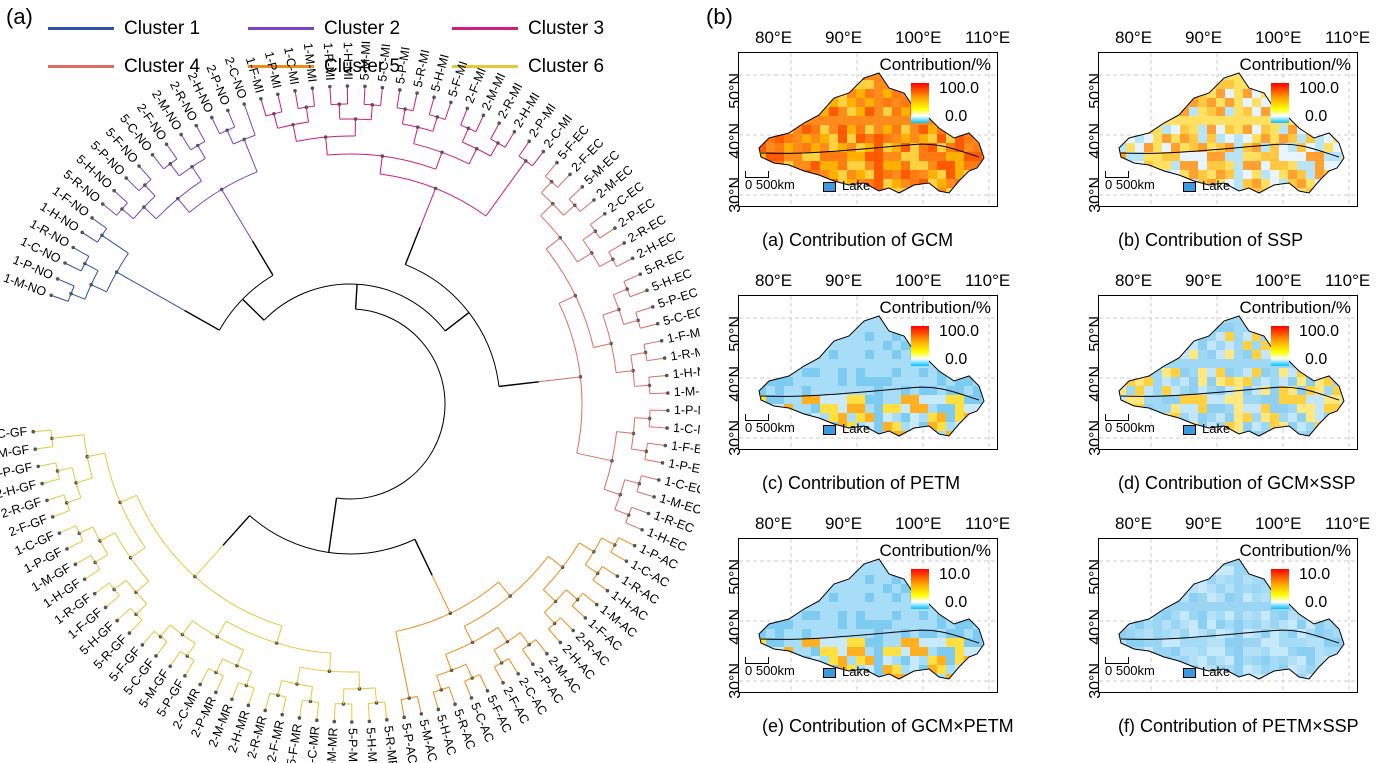 The width and height of the screenshot is (1400, 763). I want to click on scale-bar, so click(1117, 417).